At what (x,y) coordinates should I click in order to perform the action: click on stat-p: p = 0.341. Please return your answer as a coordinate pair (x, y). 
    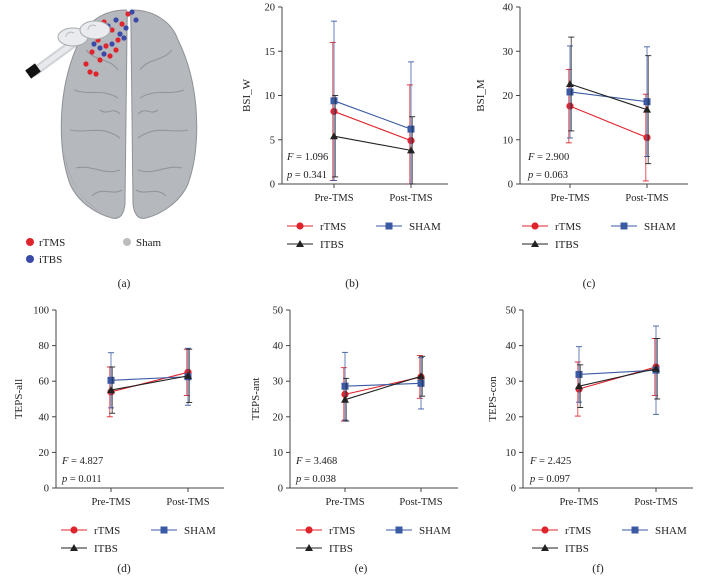
    Looking at the image, I should click on (306, 175).